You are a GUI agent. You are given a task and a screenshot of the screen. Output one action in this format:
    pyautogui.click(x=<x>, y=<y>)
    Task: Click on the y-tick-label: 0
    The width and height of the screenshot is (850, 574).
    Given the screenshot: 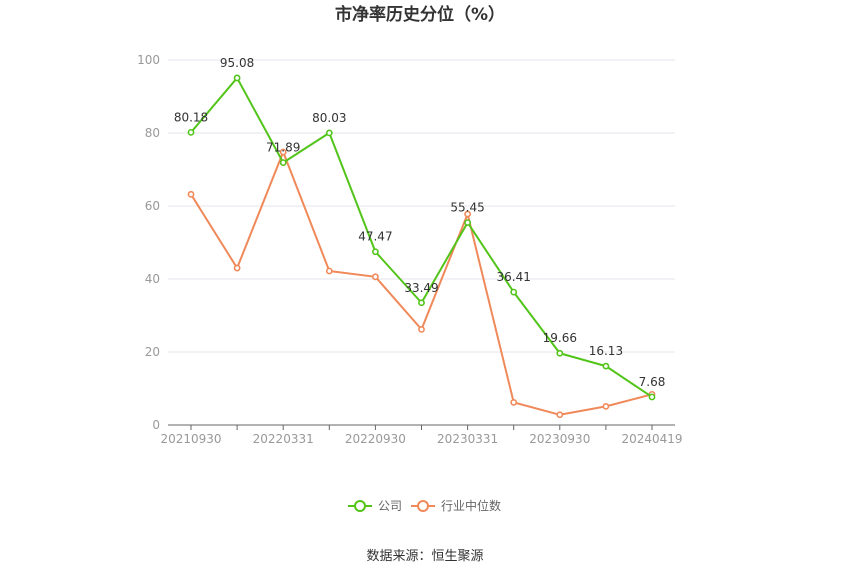 What is the action you would take?
    pyautogui.click(x=156, y=425)
    